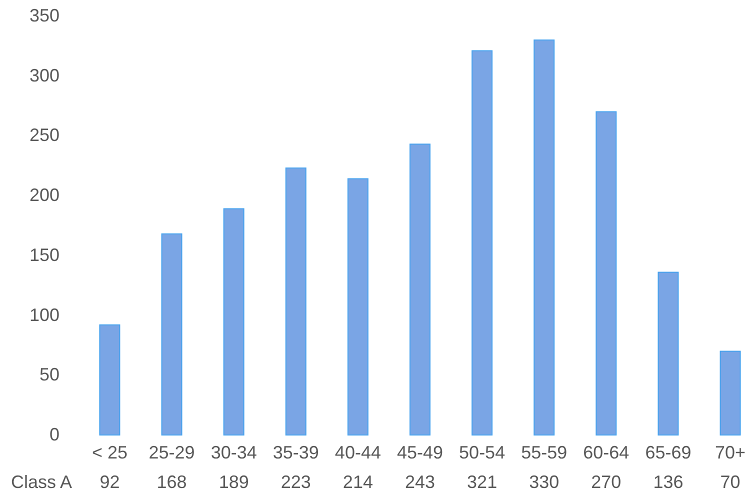  What do you see at coordinates (233, 482) in the screenshot?
I see `data-label: 189` at bounding box center [233, 482].